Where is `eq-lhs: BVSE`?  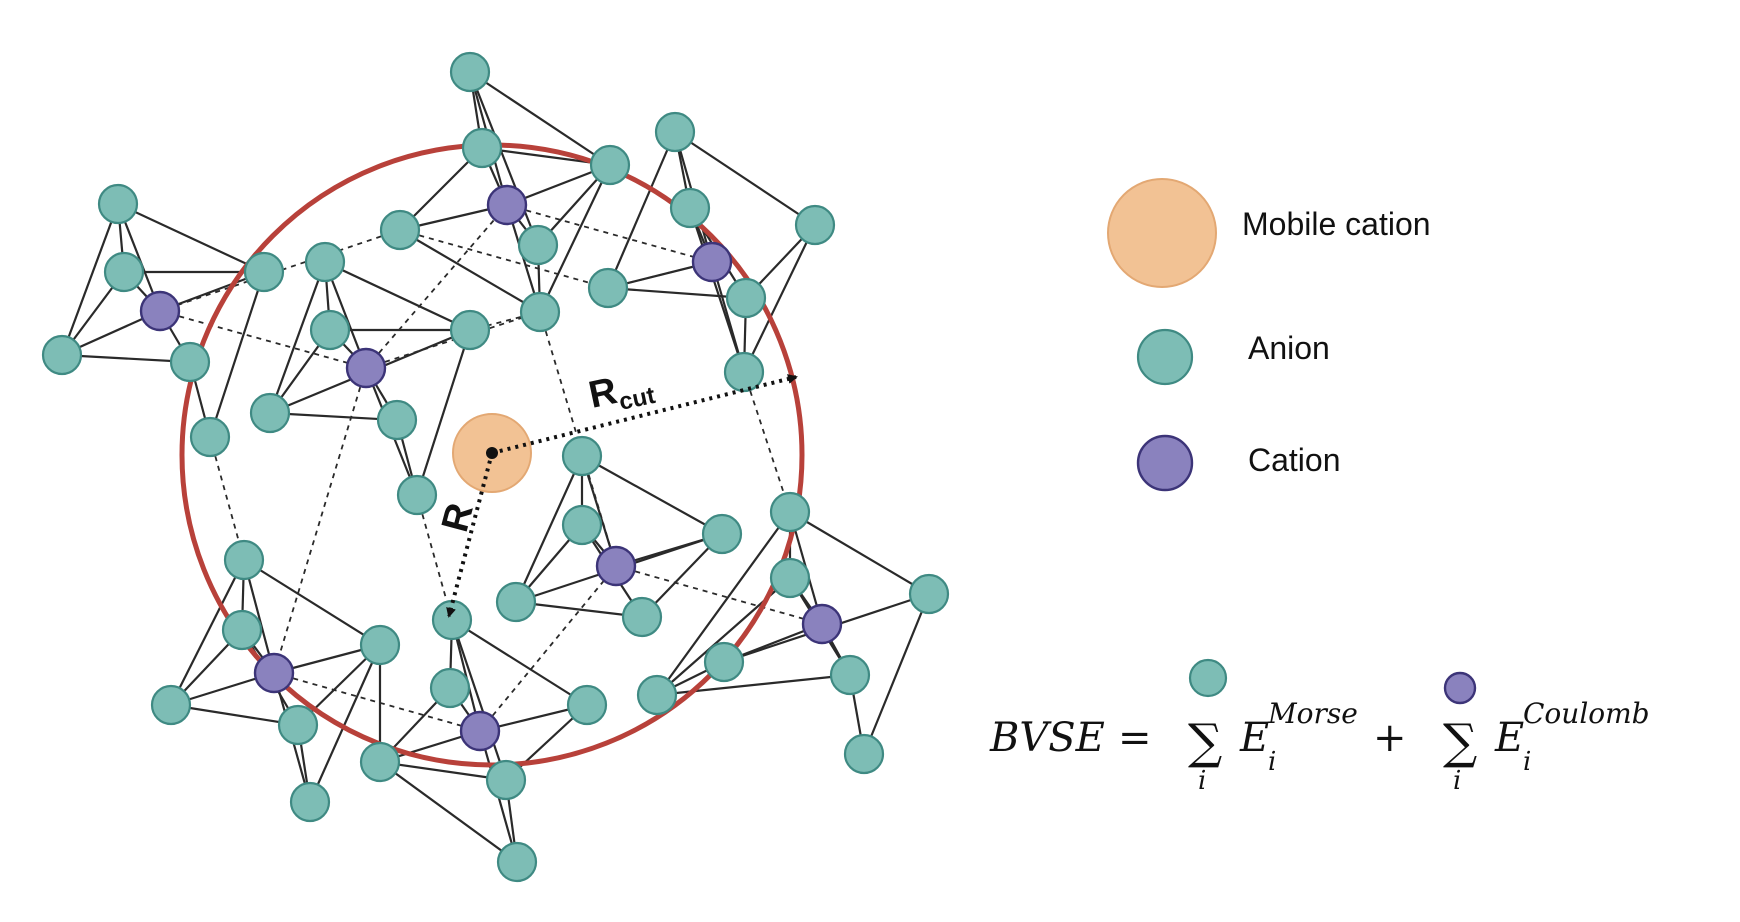 eq-lhs: BVSE is located at coordinates (1047, 738).